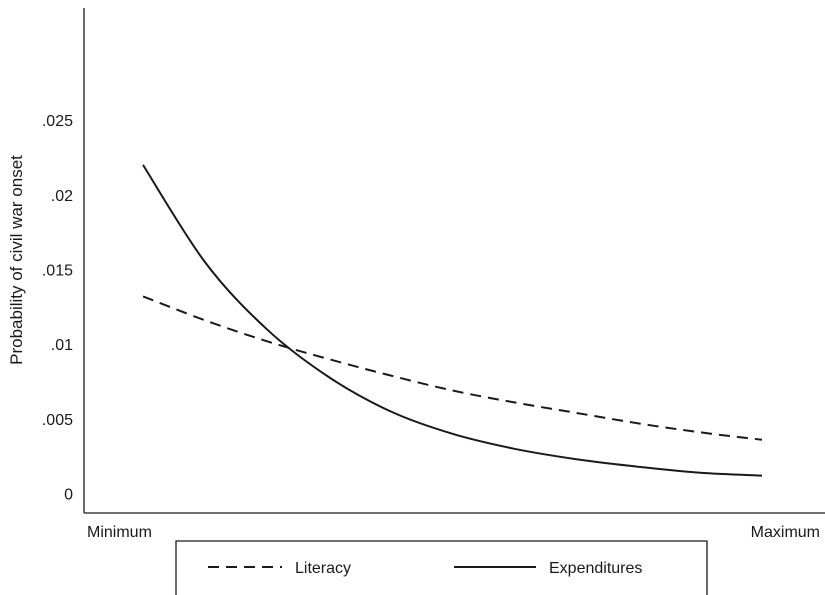 Image resolution: width=825 pixels, height=595 pixels. I want to click on y-tick-label: 0, so click(68, 495).